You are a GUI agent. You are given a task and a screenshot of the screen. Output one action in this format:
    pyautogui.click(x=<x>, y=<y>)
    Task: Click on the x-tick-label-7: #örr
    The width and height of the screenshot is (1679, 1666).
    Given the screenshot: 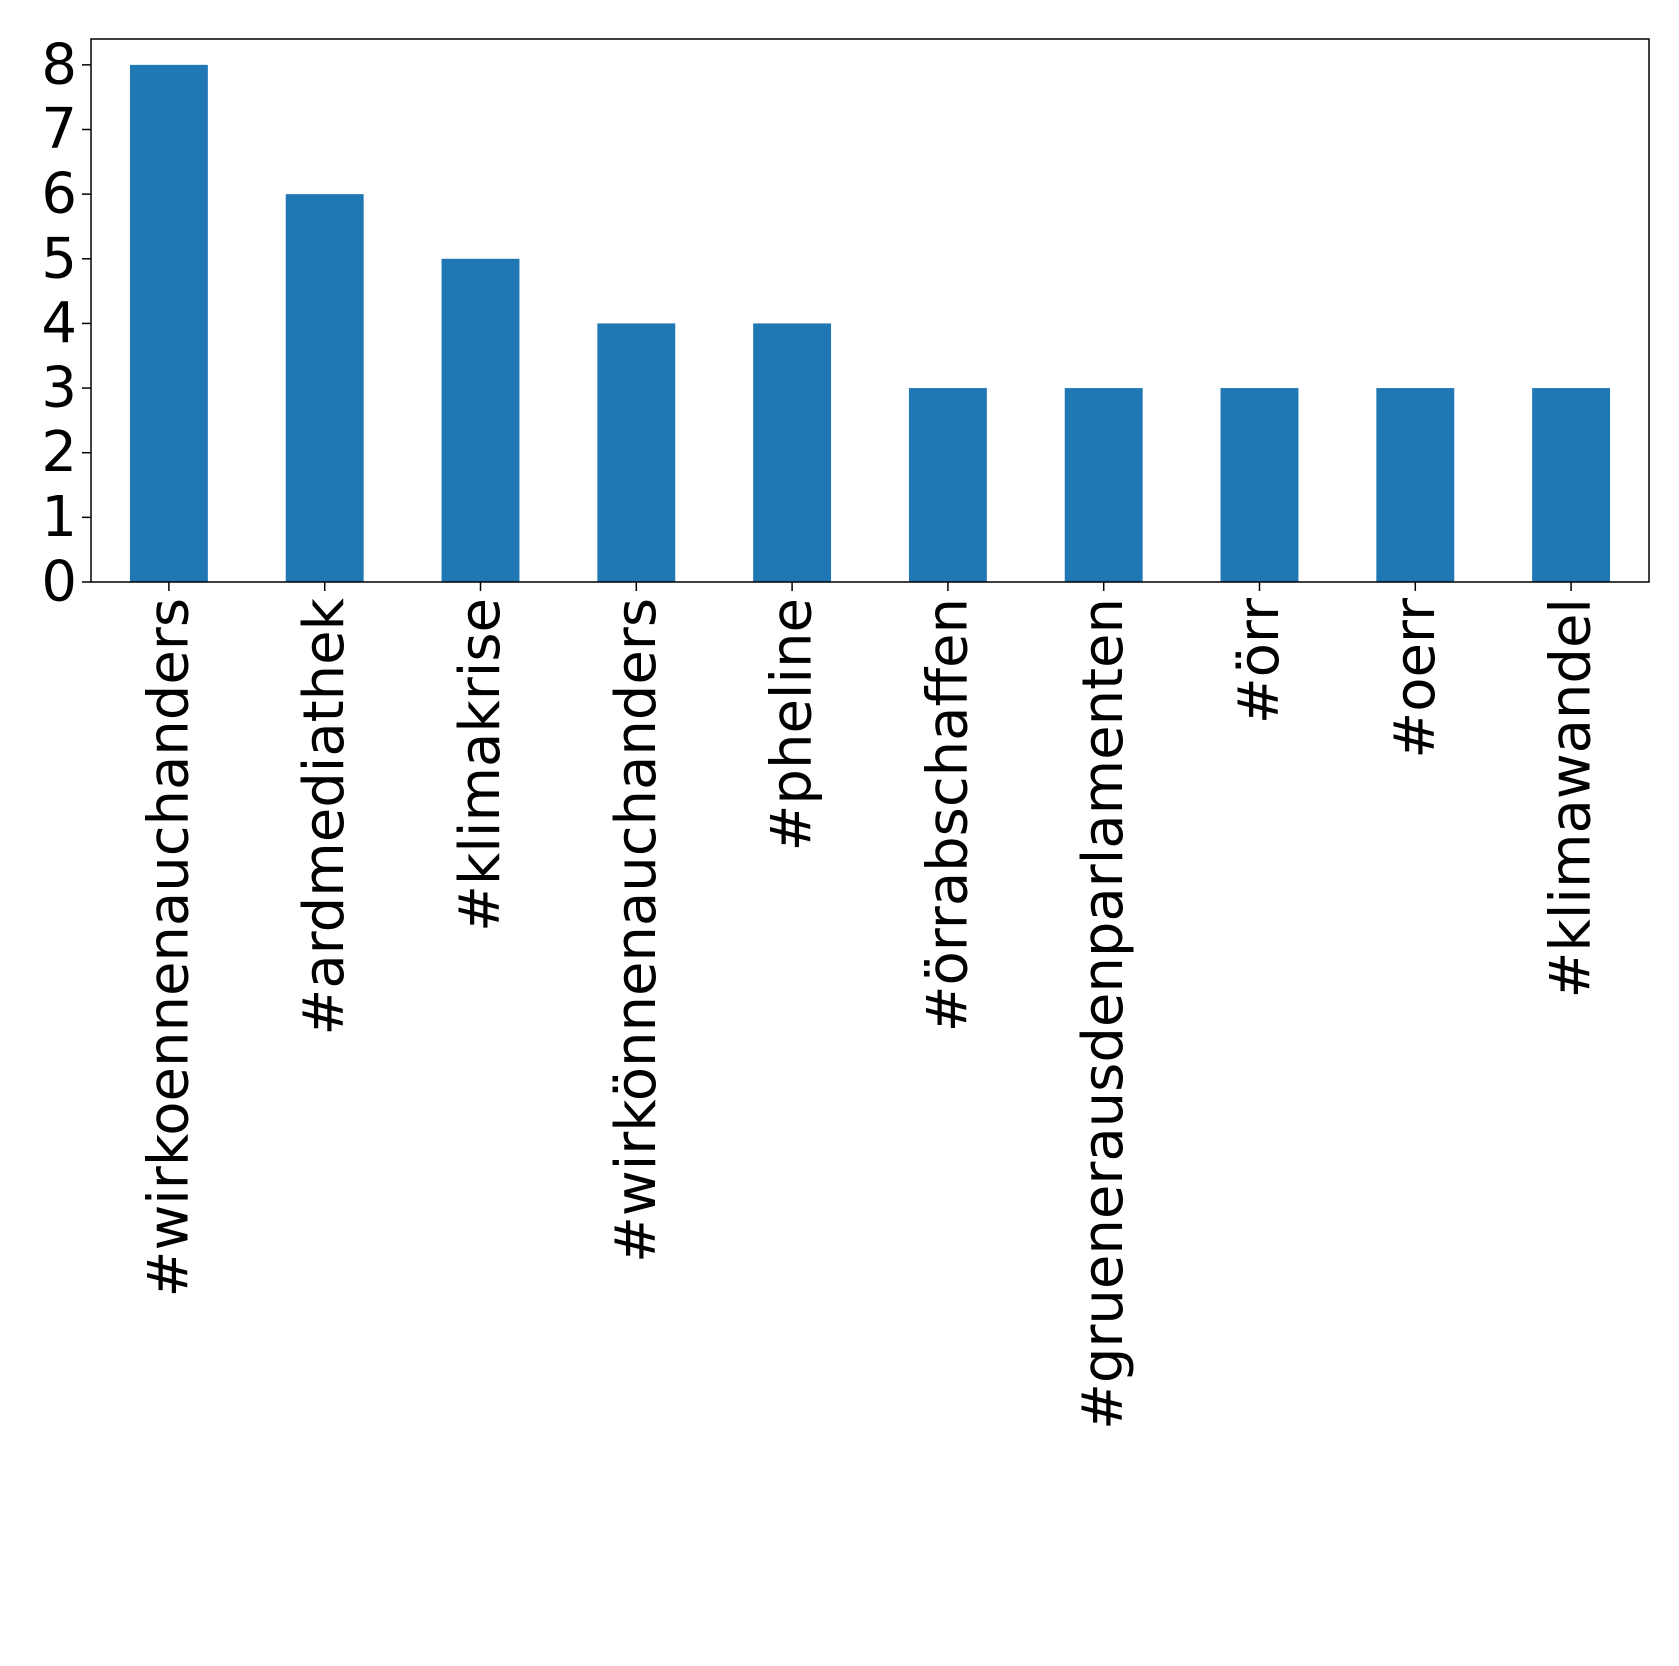 What is the action you would take?
    pyautogui.click(x=1259, y=660)
    